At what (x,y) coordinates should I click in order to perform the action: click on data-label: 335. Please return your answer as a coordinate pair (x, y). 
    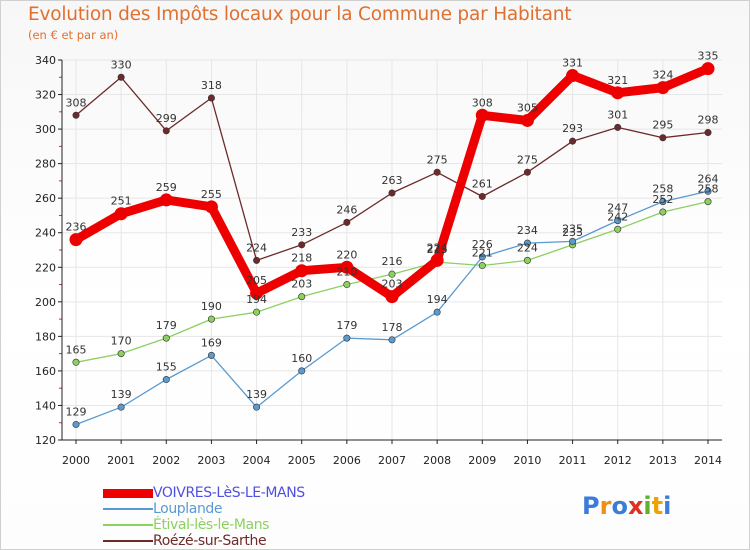
    Looking at the image, I should click on (708, 56).